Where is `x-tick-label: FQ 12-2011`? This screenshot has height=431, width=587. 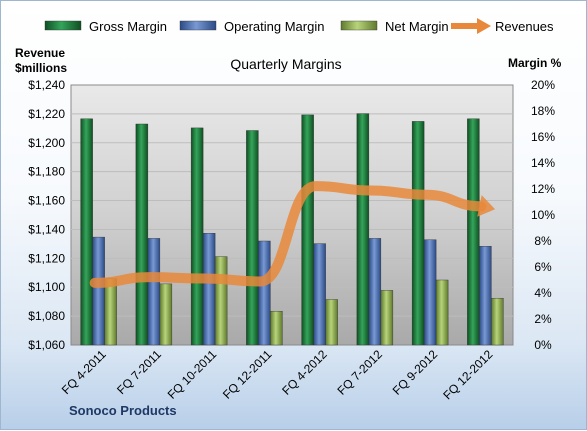 x-tick-label: FQ 12-2011 is located at coordinates (247, 374).